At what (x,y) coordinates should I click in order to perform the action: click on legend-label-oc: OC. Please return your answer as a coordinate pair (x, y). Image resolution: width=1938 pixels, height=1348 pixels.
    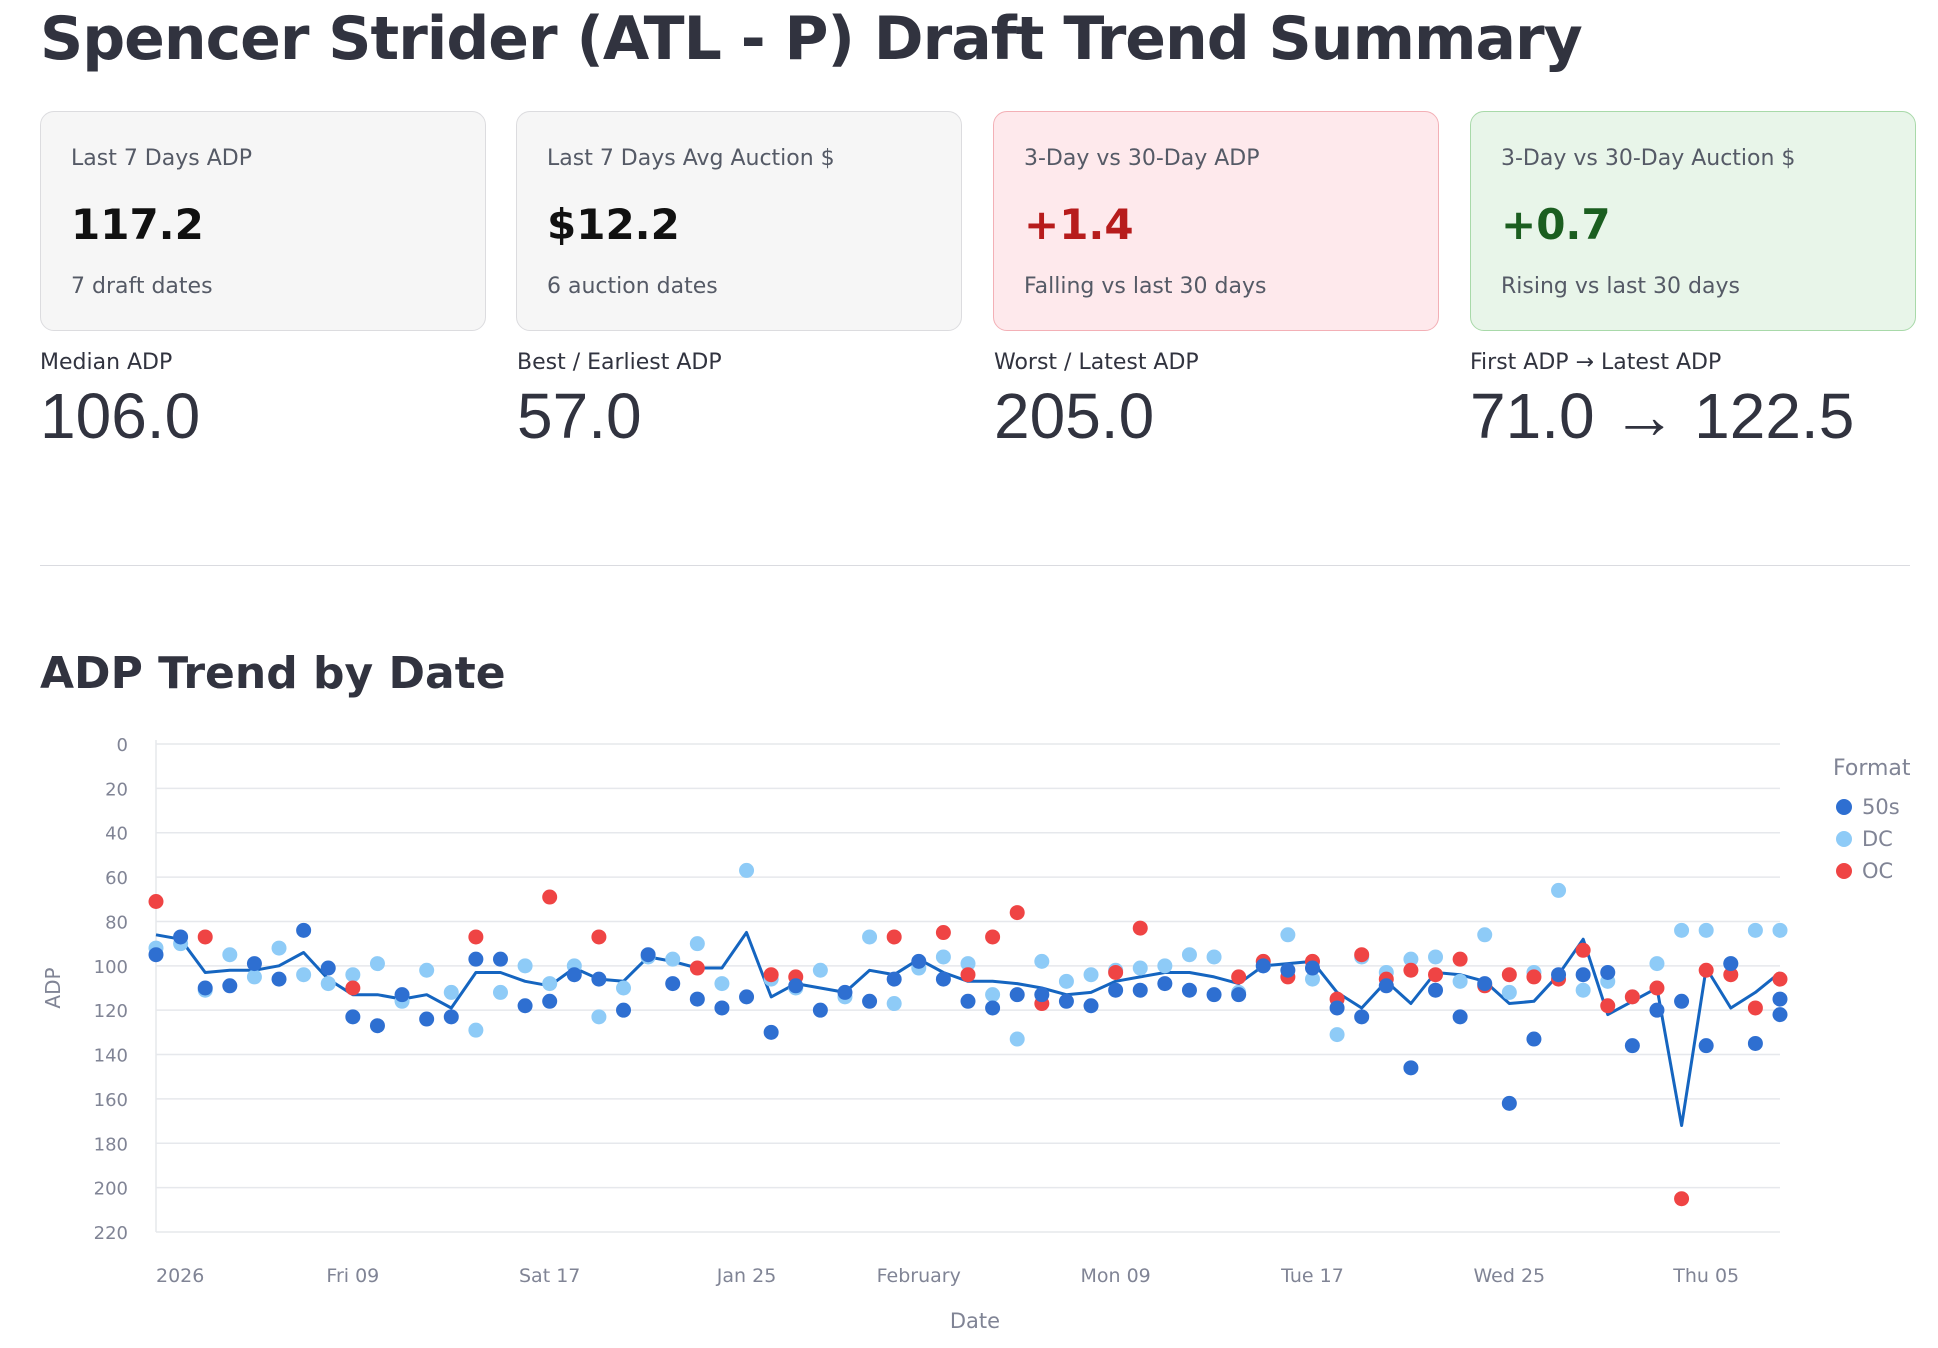
    Looking at the image, I should click on (1877, 871).